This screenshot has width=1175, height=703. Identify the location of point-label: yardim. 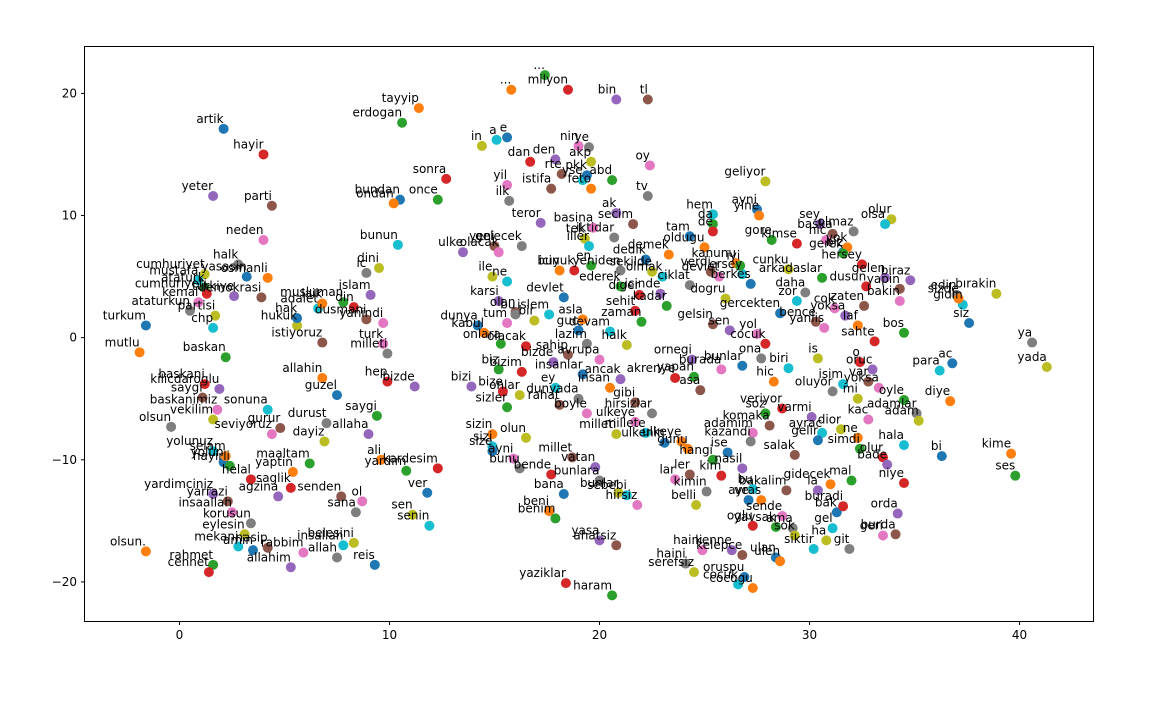
(385, 461).